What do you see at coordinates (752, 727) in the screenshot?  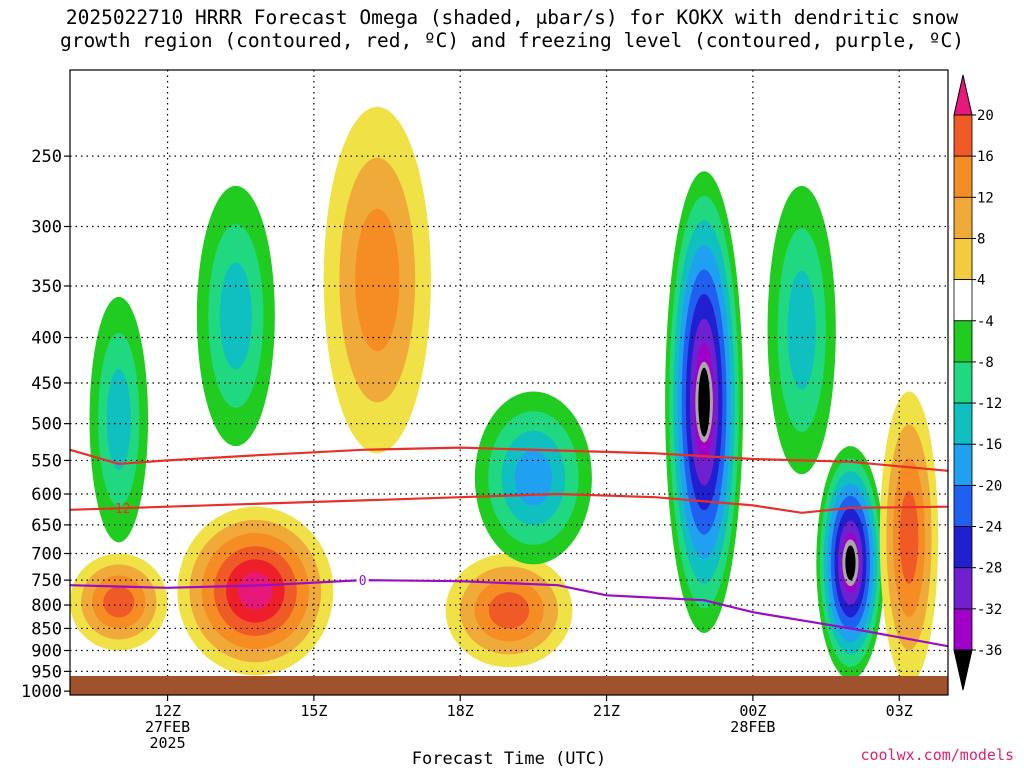 I see `x-tick-label-24-1: 28FEB` at bounding box center [752, 727].